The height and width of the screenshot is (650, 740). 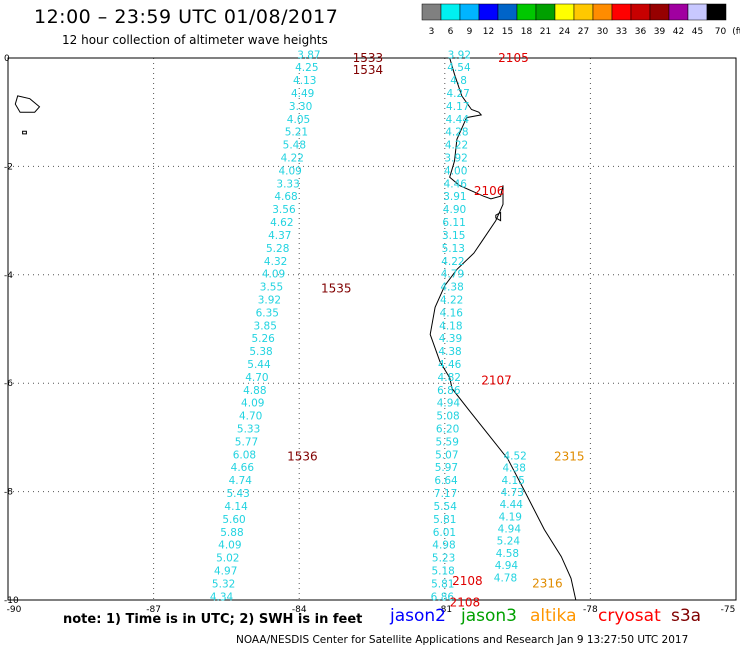 I want to click on wave-height-value: 4.70, so click(x=250, y=417).